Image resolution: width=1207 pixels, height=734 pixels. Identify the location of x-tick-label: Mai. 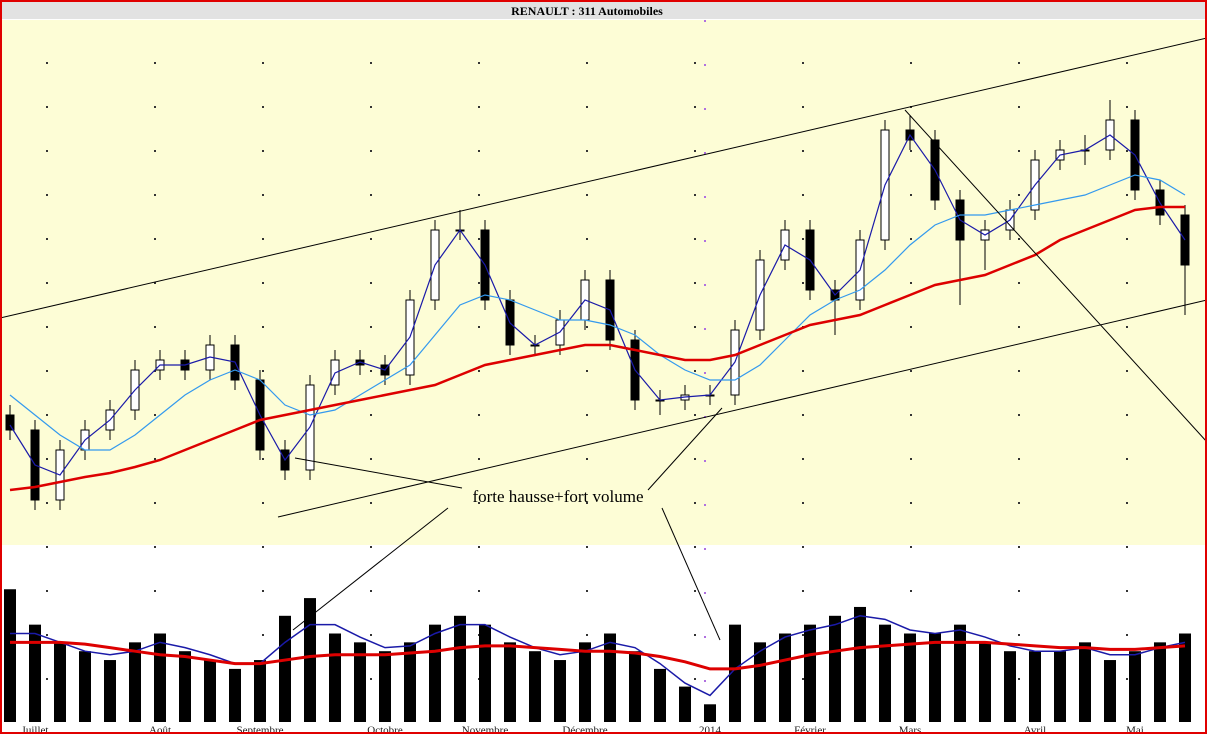
(1135, 729).